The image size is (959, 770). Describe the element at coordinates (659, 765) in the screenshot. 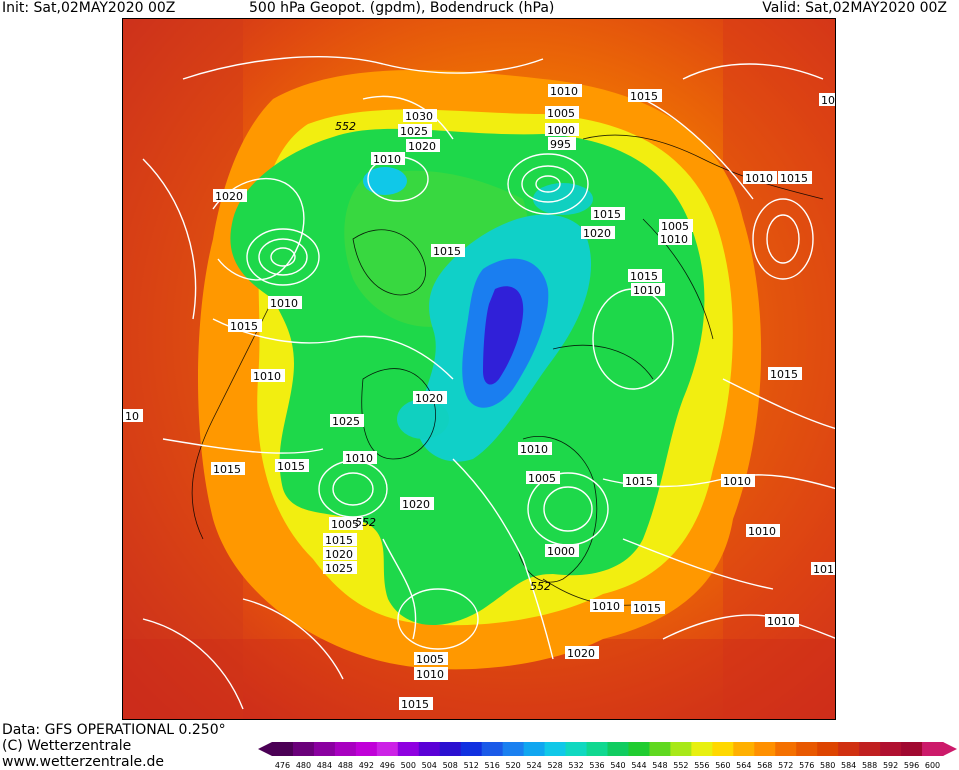

I see `colorbar-tick-label: 548` at that location.